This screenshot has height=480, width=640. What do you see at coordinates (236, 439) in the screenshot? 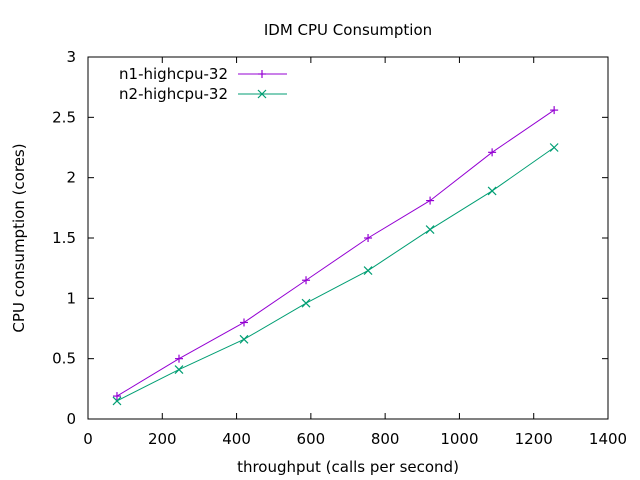
I see `x-tick-label: 400` at bounding box center [236, 439].